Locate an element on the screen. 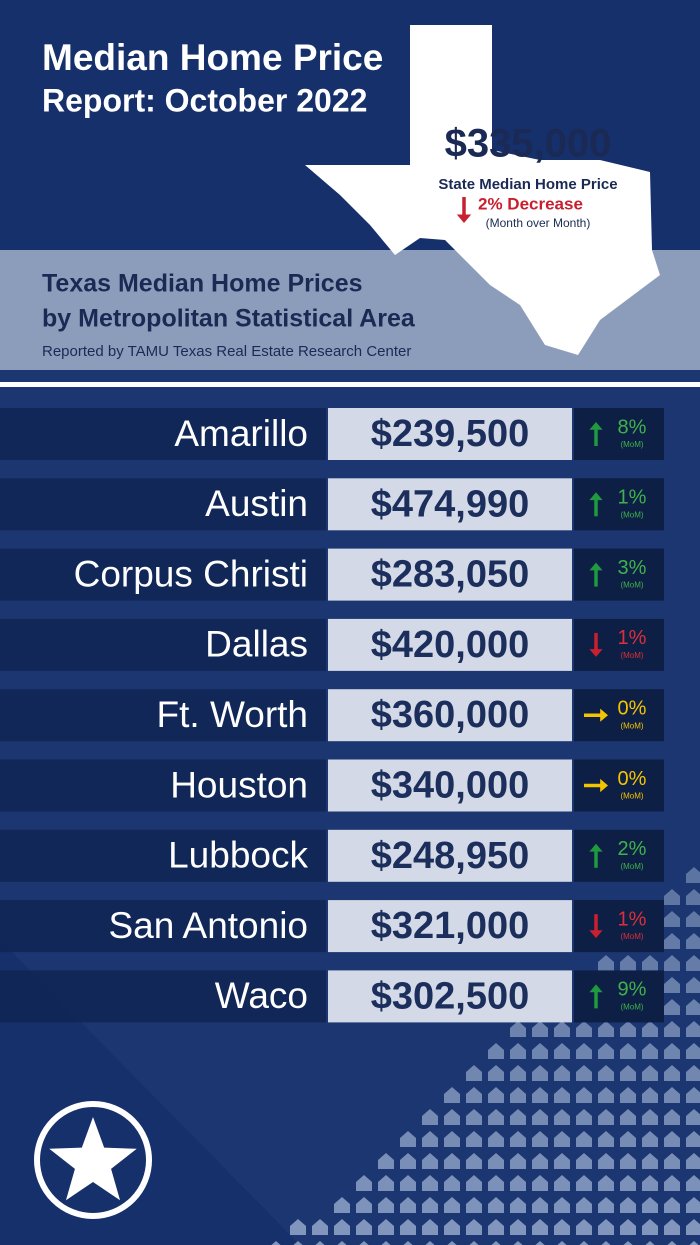 The height and width of the screenshot is (1245, 700). row: Dallas $420,000 1% (MoM) is located at coordinates (332, 644).